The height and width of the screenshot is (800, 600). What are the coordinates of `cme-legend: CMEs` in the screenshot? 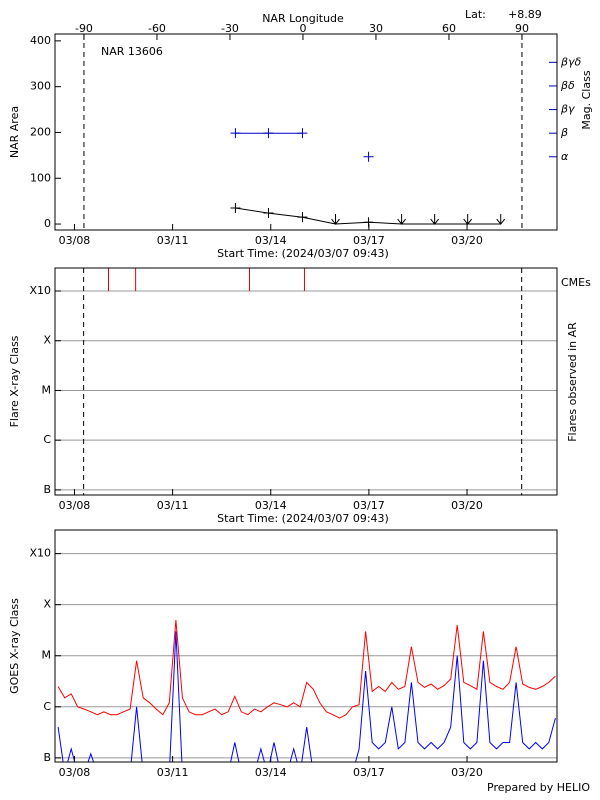 It's located at (576, 282).